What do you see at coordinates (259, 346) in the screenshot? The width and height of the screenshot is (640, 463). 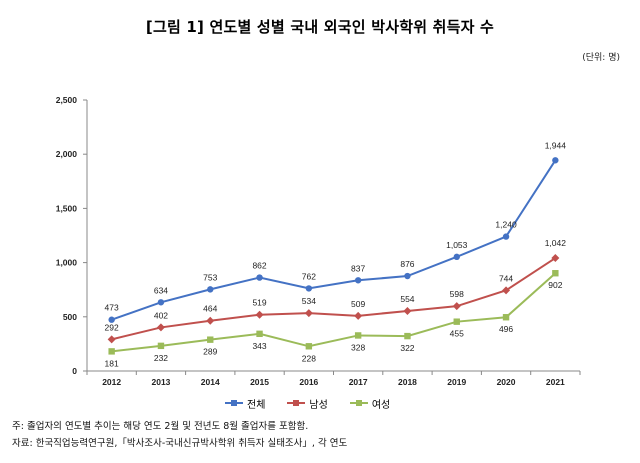 I see `data-label-female: 343` at bounding box center [259, 346].